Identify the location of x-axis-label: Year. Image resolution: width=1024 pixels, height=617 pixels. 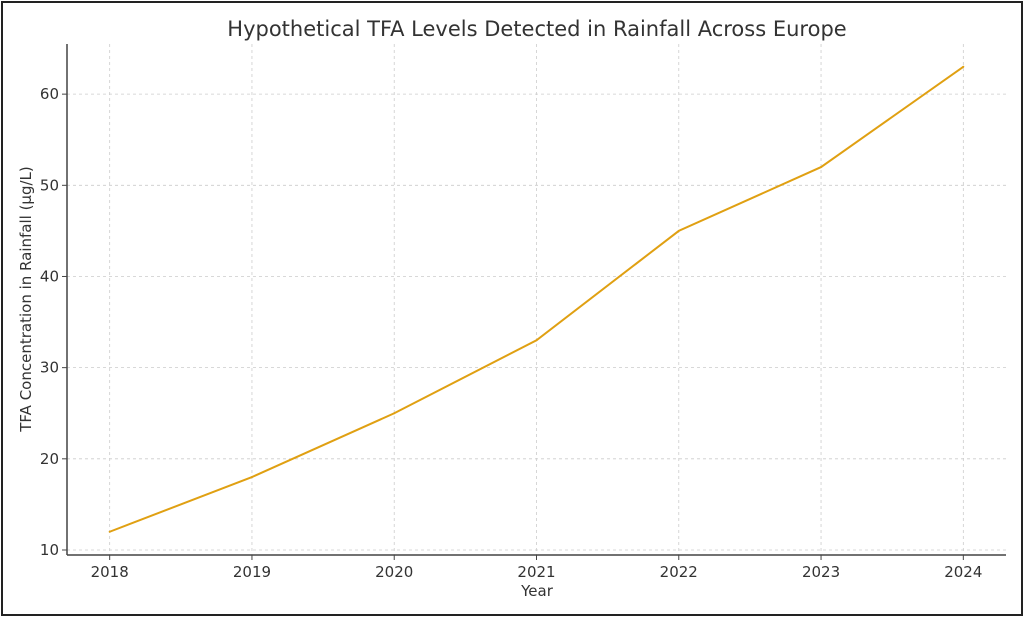
(537, 591).